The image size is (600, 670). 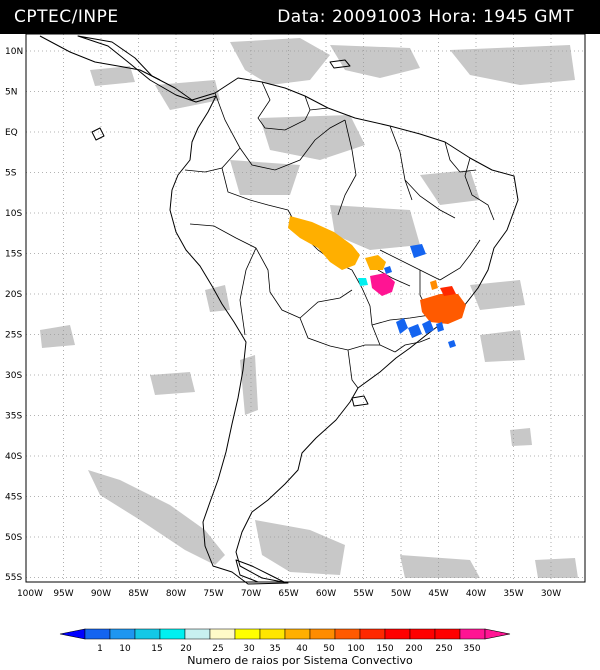 I want to click on legend-arrow-right, so click(x=497, y=634).